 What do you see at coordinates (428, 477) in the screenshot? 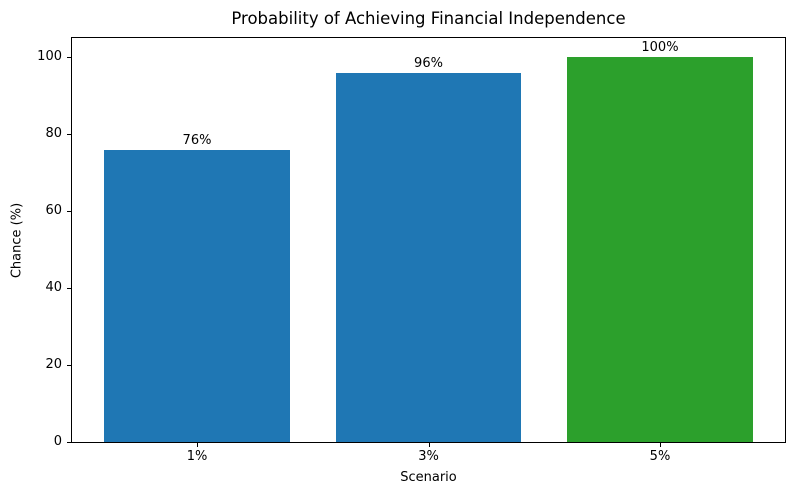
I see `x-axis-label: Scenario` at bounding box center [428, 477].